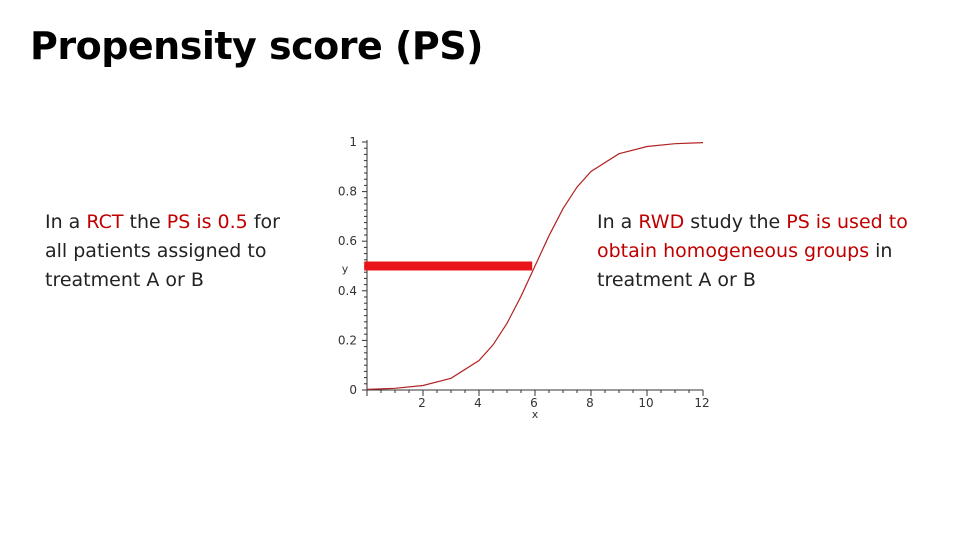  I want to click on x-tick-label: 2, so click(422, 403).